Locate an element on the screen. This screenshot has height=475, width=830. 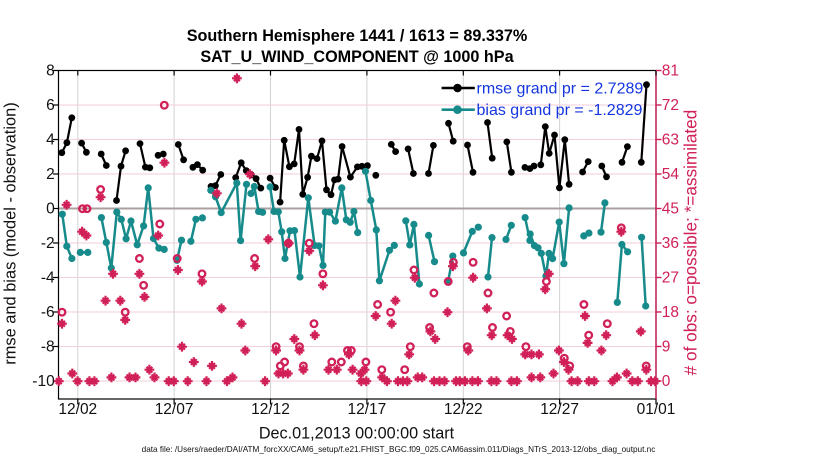
svg-text: 63 is located at coordinates (670, 140).